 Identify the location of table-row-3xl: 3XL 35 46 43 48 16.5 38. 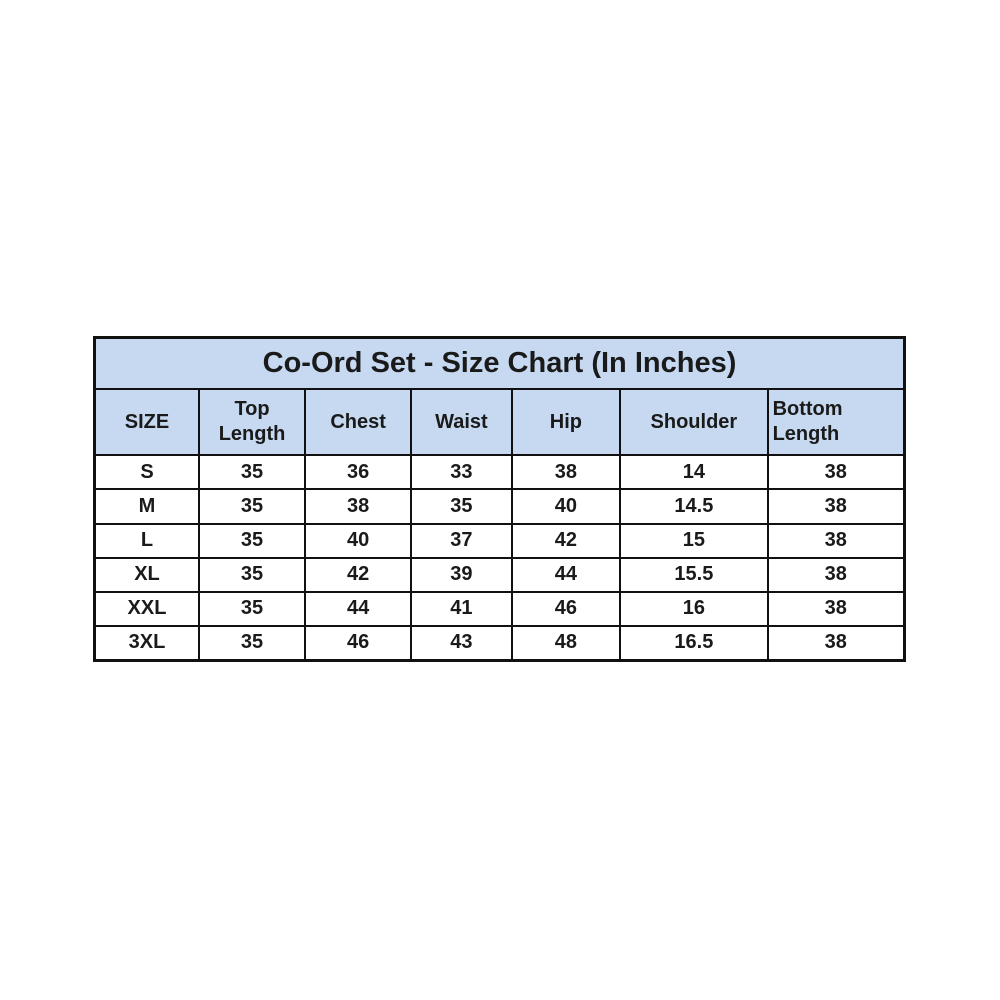
(499, 643).